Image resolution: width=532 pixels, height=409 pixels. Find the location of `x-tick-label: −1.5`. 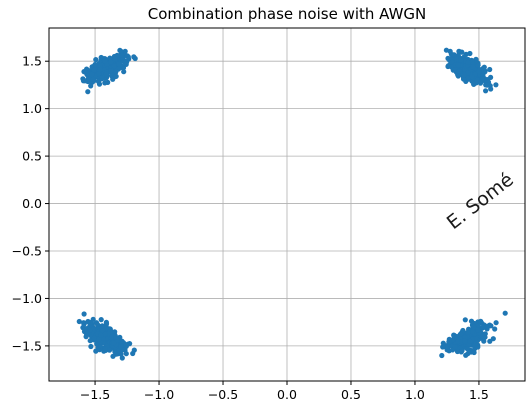

x-tick-label: −1.5 is located at coordinates (95, 394).